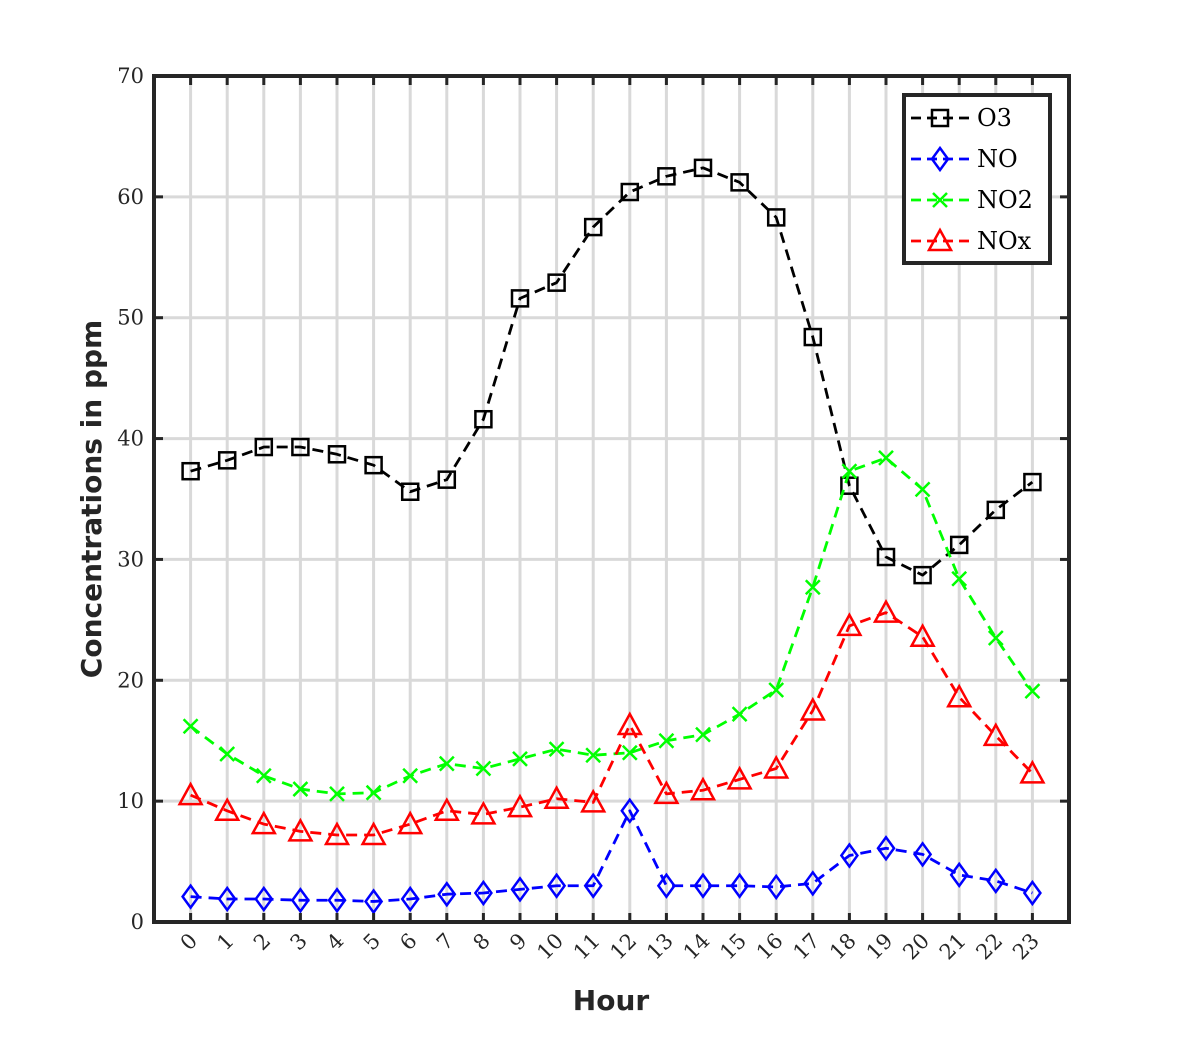 This screenshot has height=1037, width=1181. Describe the element at coordinates (994, 118) in the screenshot. I see `legend-label-o3: O3` at that location.